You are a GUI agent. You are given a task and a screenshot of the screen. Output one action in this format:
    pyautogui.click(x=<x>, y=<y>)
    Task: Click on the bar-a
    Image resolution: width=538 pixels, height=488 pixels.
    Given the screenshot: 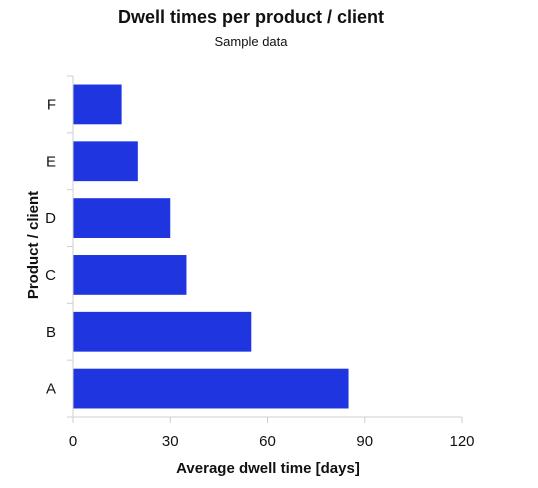 What is the action you would take?
    pyautogui.click(x=211, y=388)
    